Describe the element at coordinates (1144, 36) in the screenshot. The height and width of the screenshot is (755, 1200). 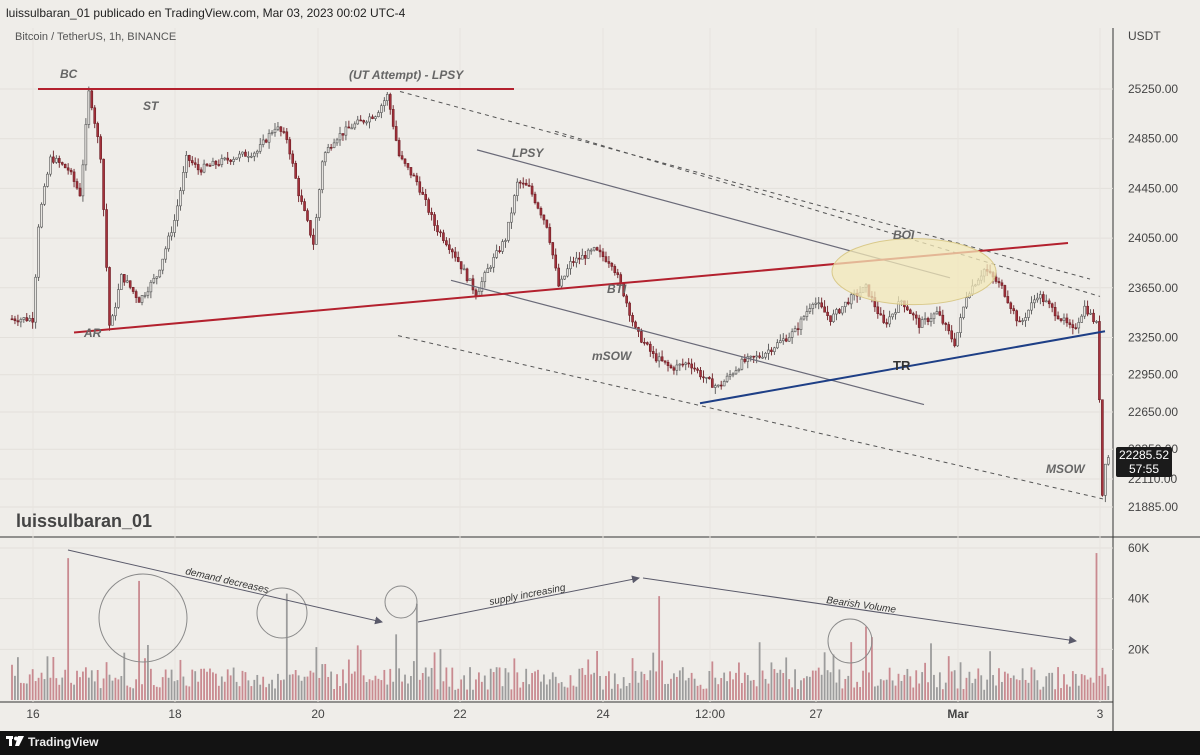
I see `currency-label: USDT` at that location.